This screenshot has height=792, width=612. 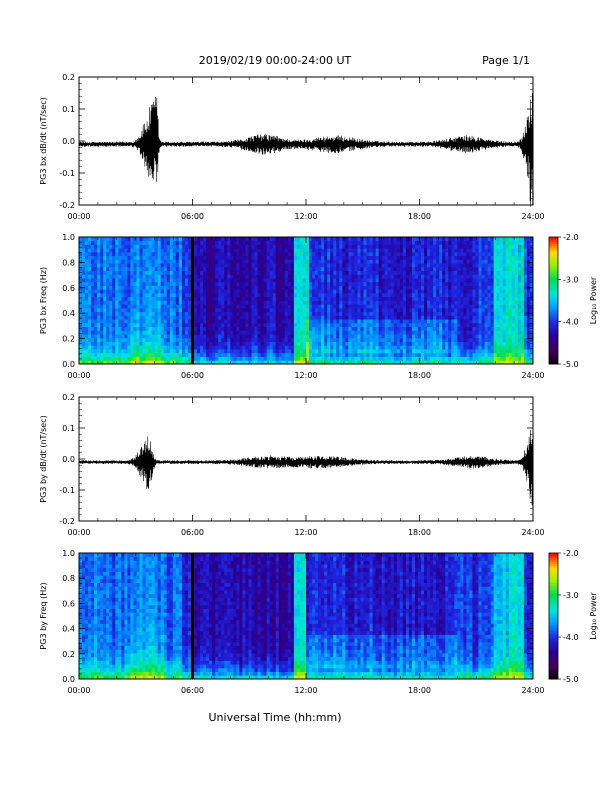 I want to click on x-tick-label: 12:00, so click(x=305, y=216).